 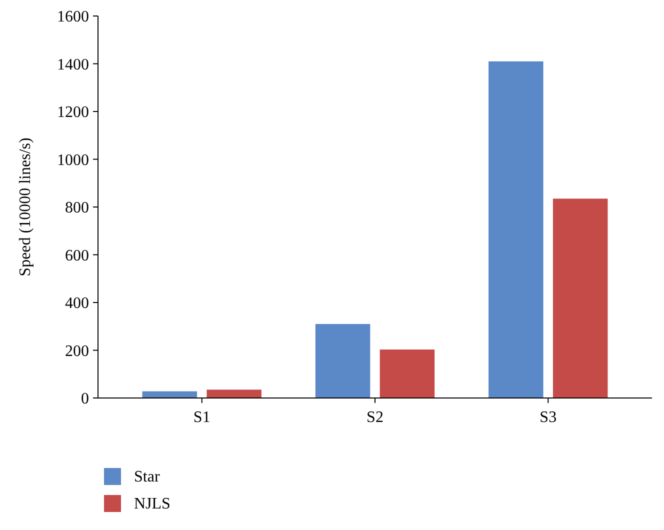 I want to click on y-tick-label: 1200, so click(x=73, y=113).